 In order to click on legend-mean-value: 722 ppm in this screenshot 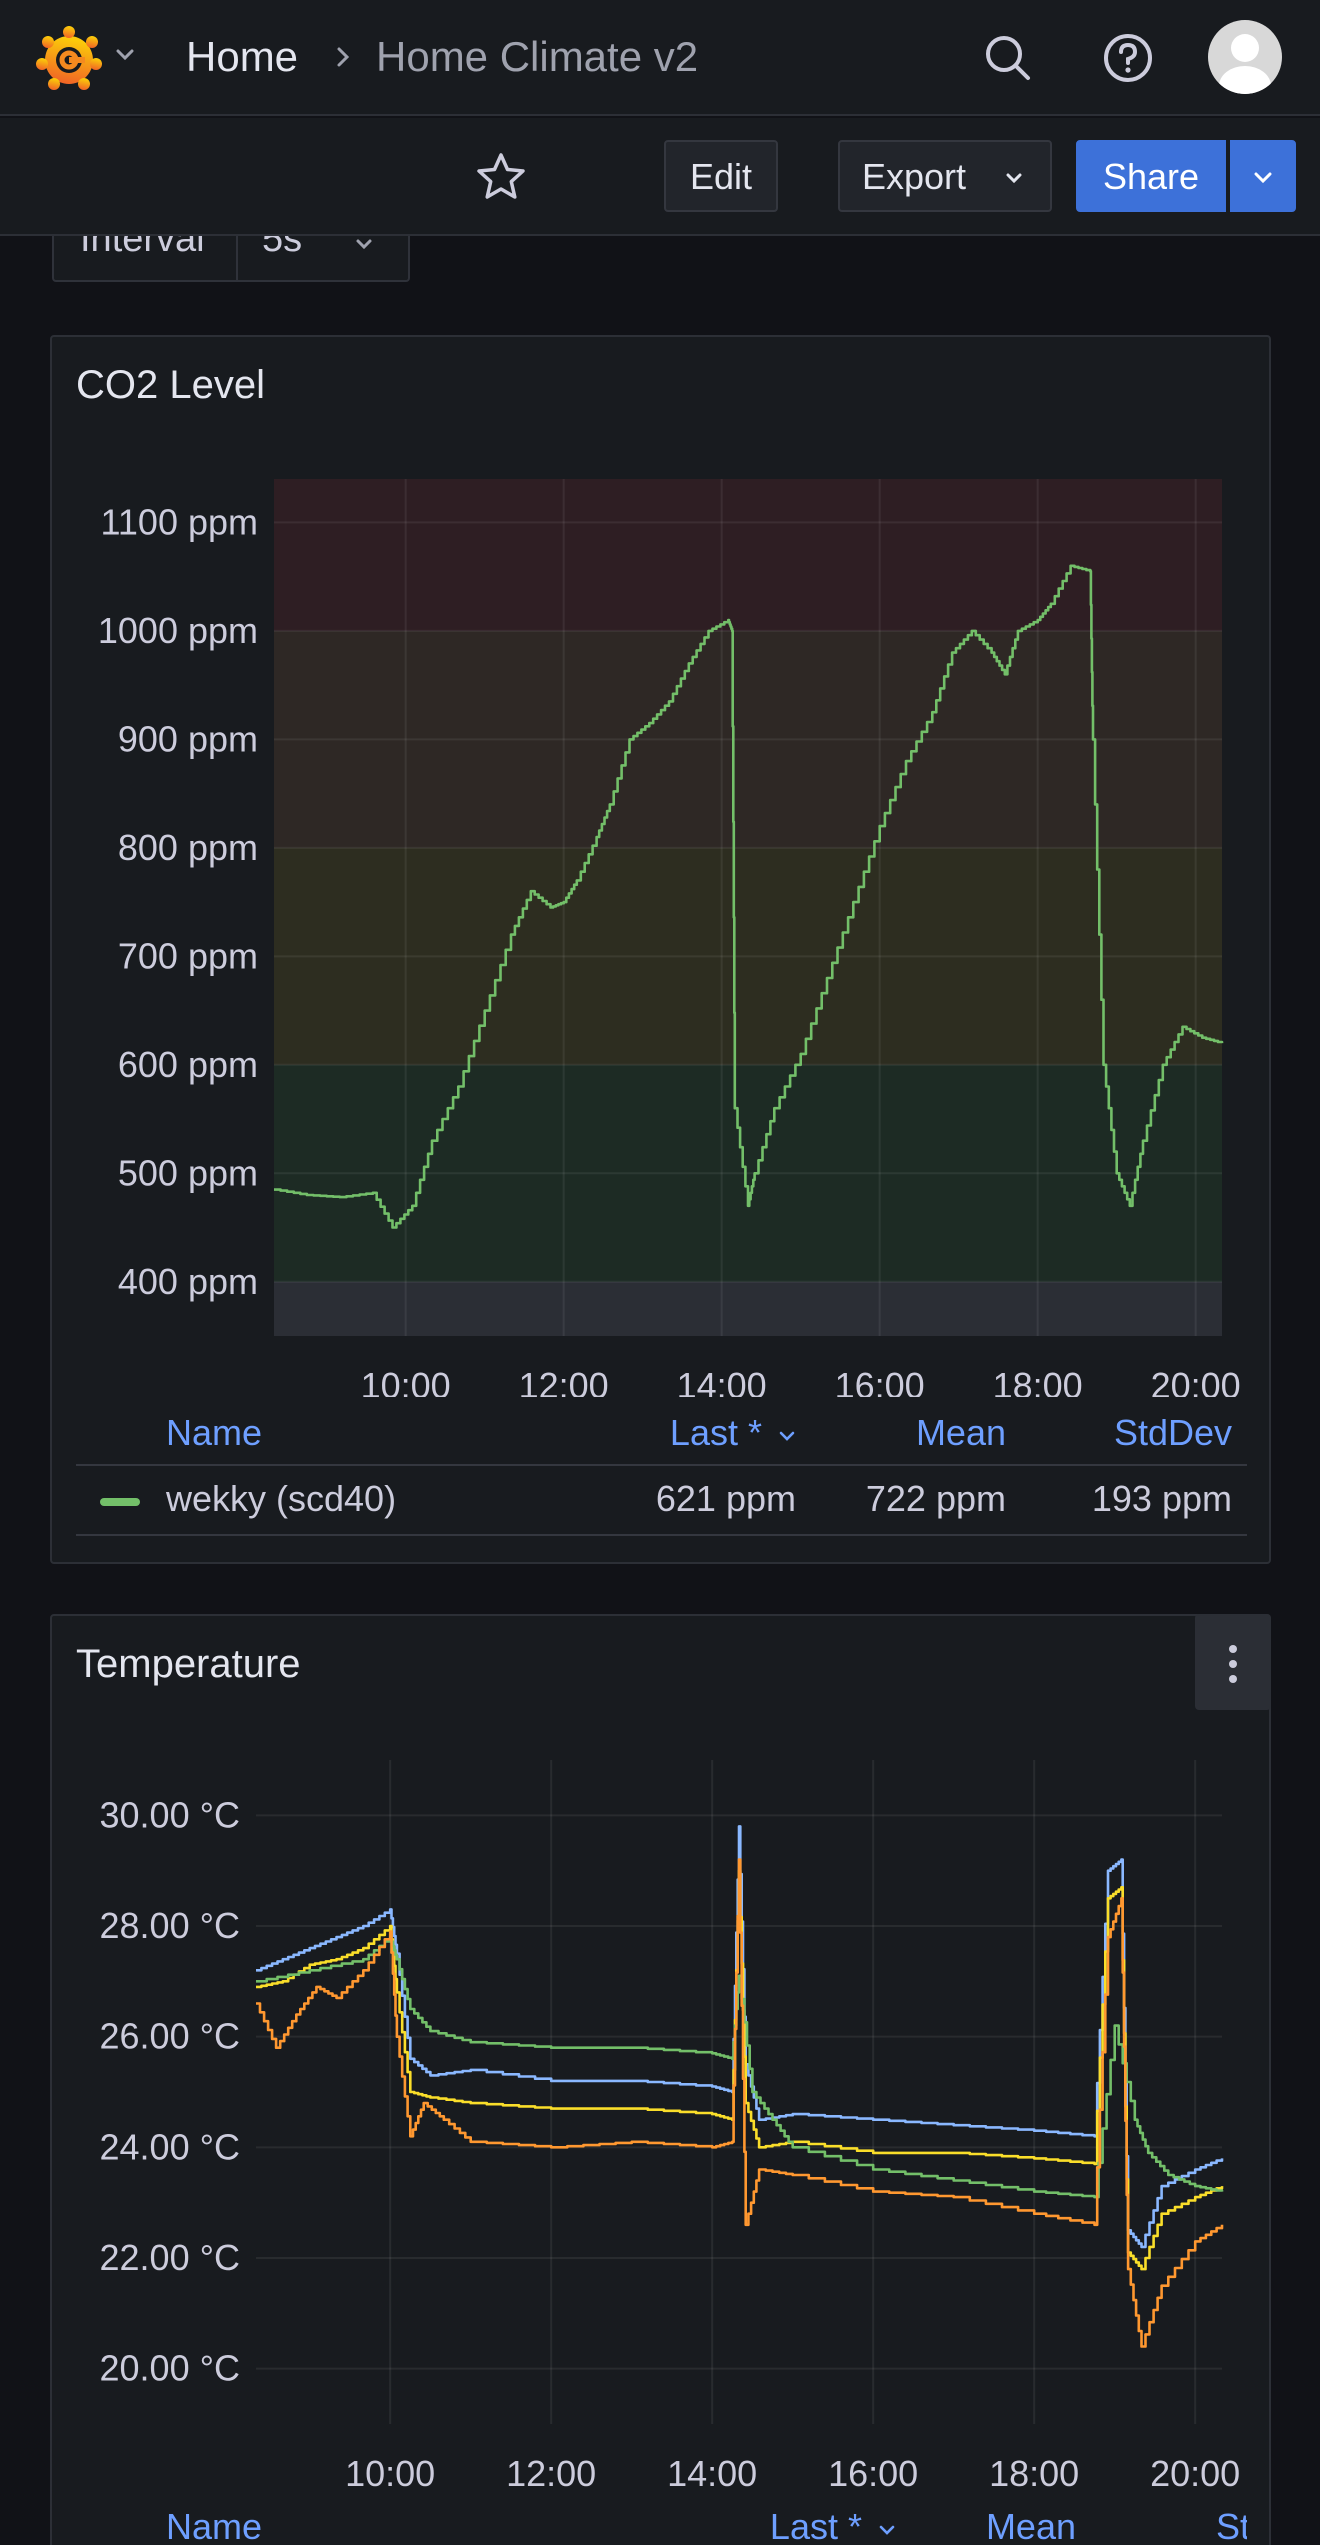, I will do `click(935, 1498)`.